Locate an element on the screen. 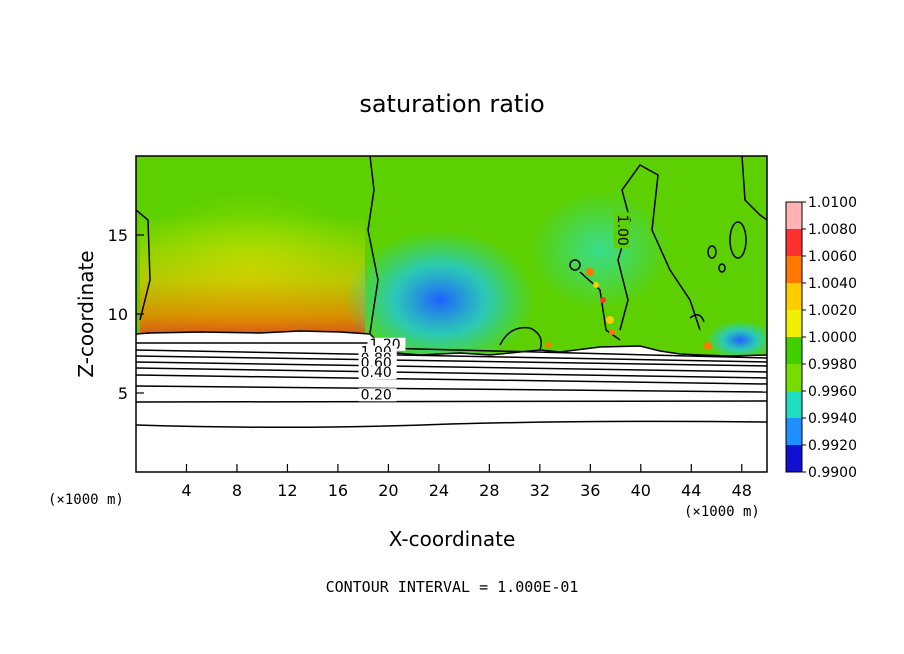 This screenshot has width=904, height=654. contour-label-text: 1.00 is located at coordinates (622, 230).